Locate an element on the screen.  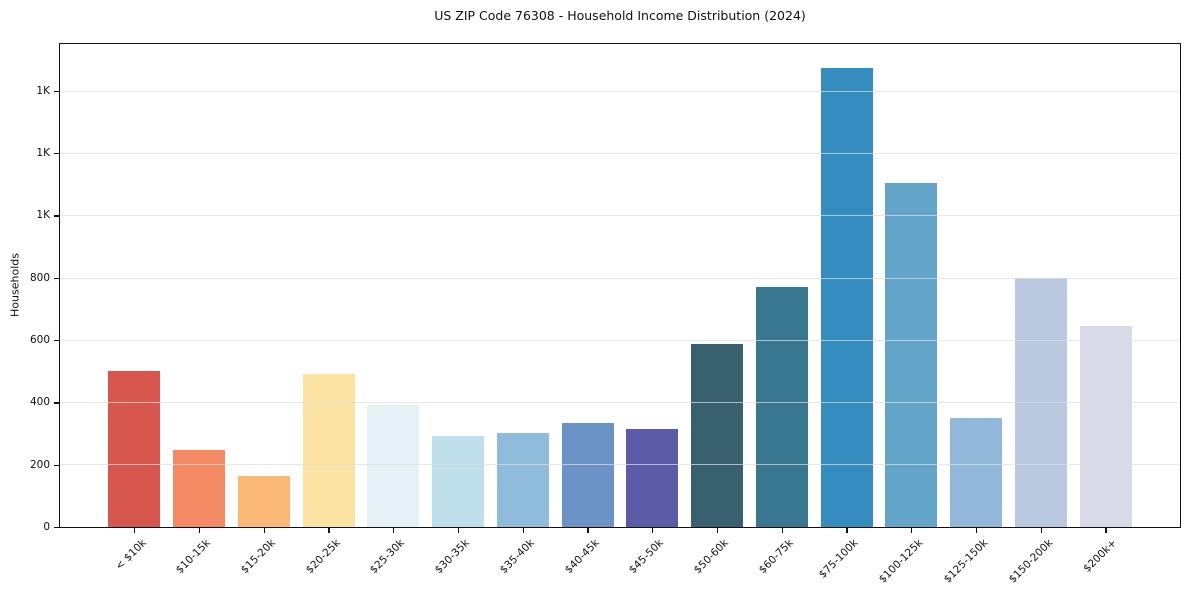
y-tick-label: 200 is located at coordinates (39, 464).